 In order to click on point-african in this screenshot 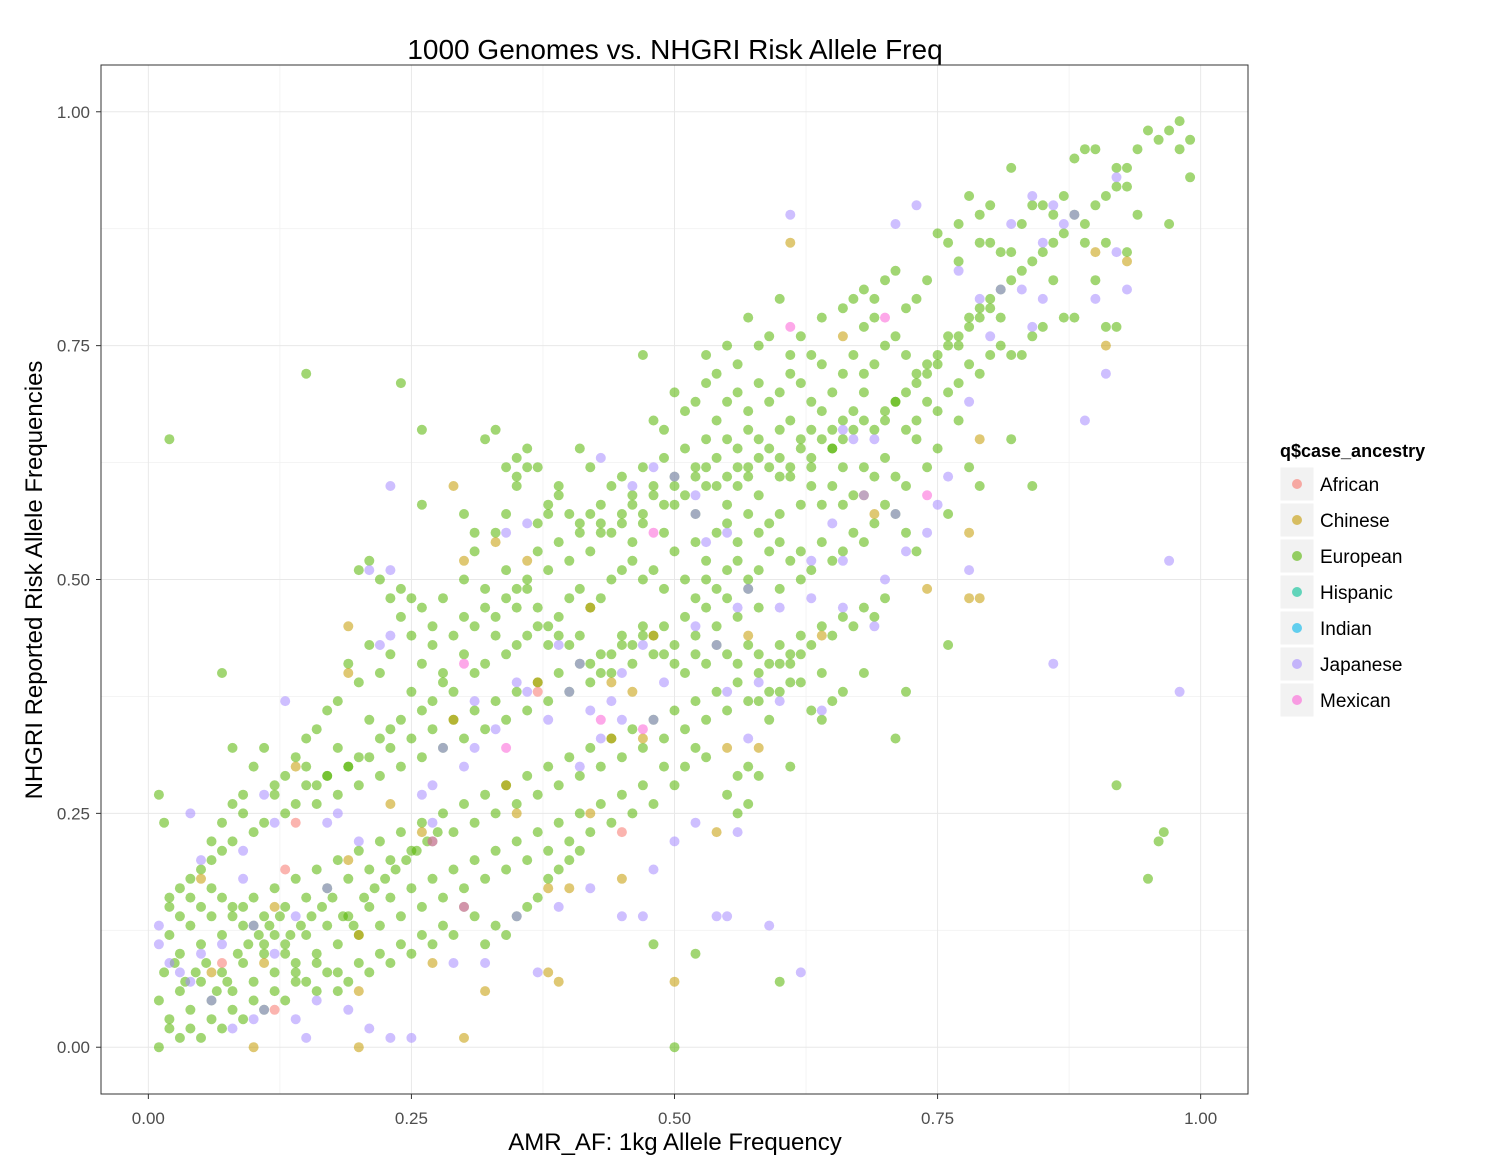, I will do `click(274, 1009)`.